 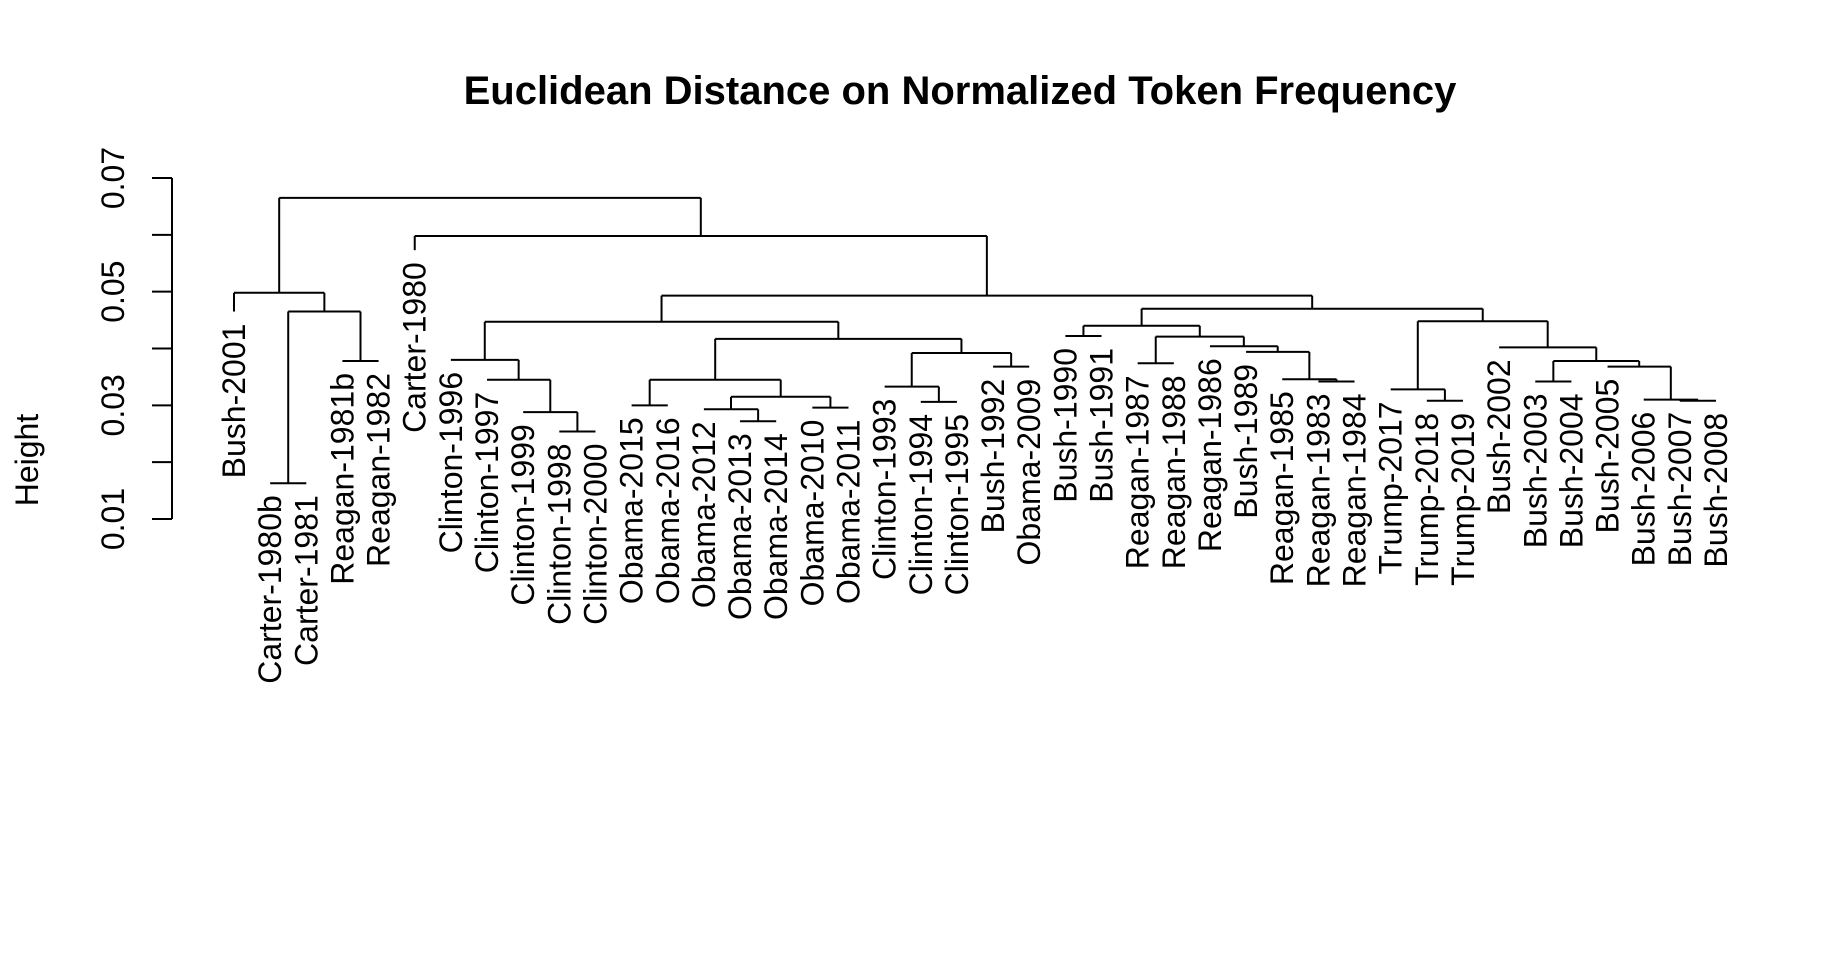 I want to click on leaf-label: Clinton-1993, so click(x=885, y=489).